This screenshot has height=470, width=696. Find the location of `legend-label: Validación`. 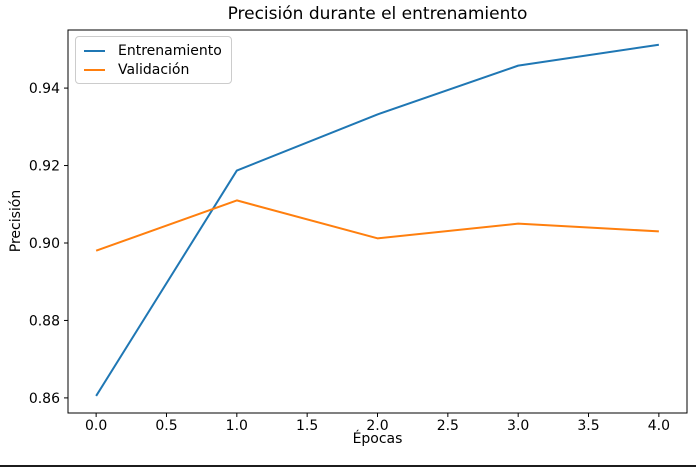

legend-label: Validación is located at coordinates (154, 69).